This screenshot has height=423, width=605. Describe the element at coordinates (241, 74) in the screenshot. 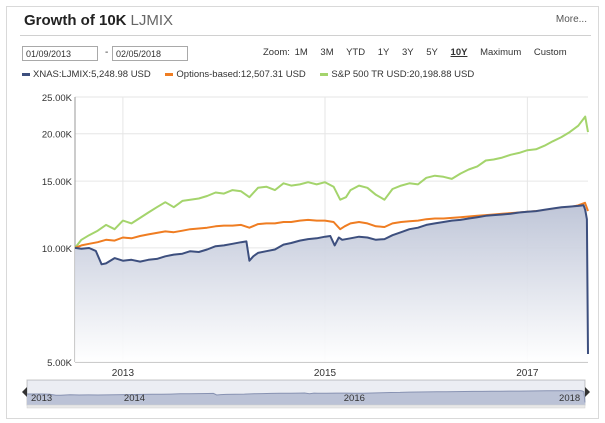

I see `legend-label-options: Options-based:12,507.31 USD` at that location.